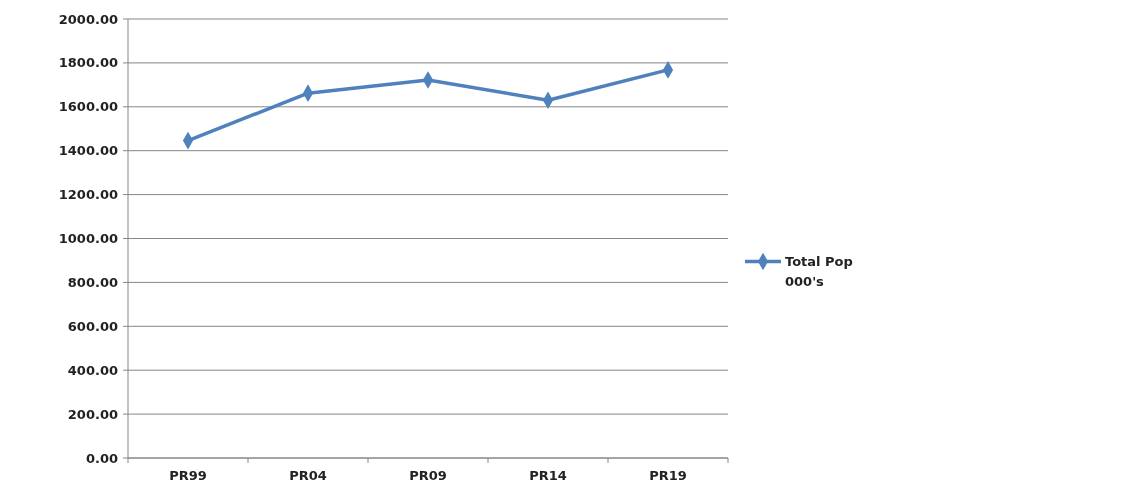  Describe the element at coordinates (428, 475) in the screenshot. I see `x-tick-label: PR09` at that location.